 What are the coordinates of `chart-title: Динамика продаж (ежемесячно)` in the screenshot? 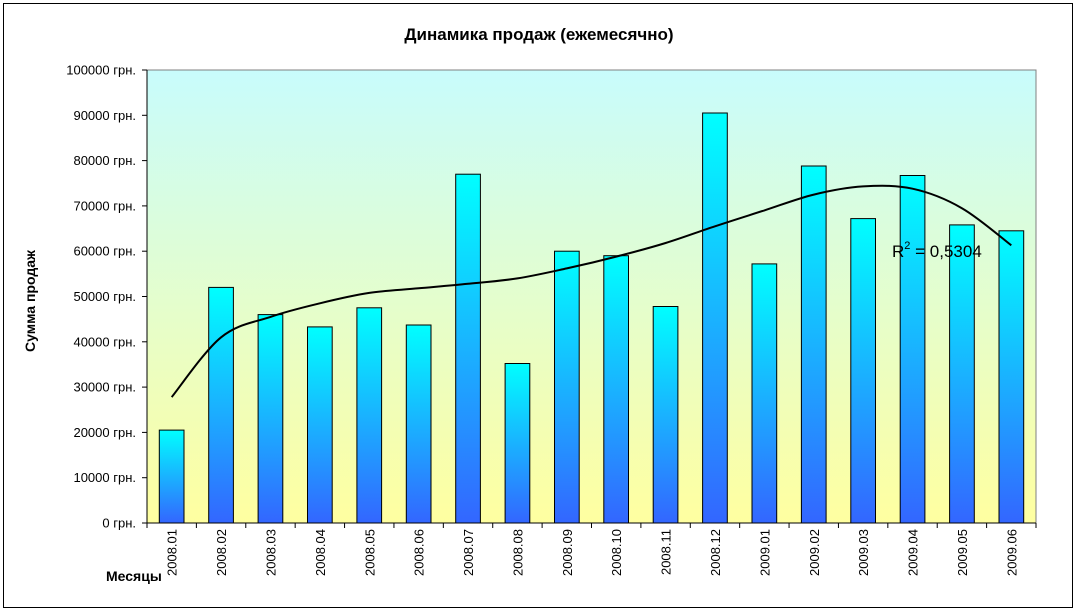 It's located at (538, 34).